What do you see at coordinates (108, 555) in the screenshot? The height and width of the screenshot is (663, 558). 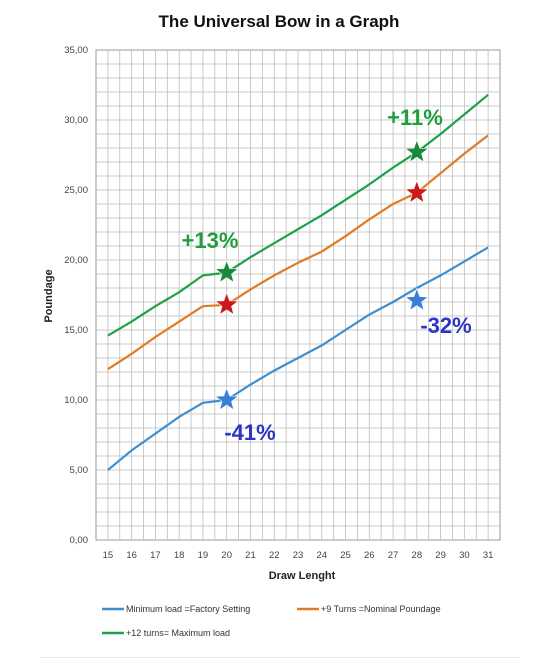 I see `x-tick-label: 15` at bounding box center [108, 555].